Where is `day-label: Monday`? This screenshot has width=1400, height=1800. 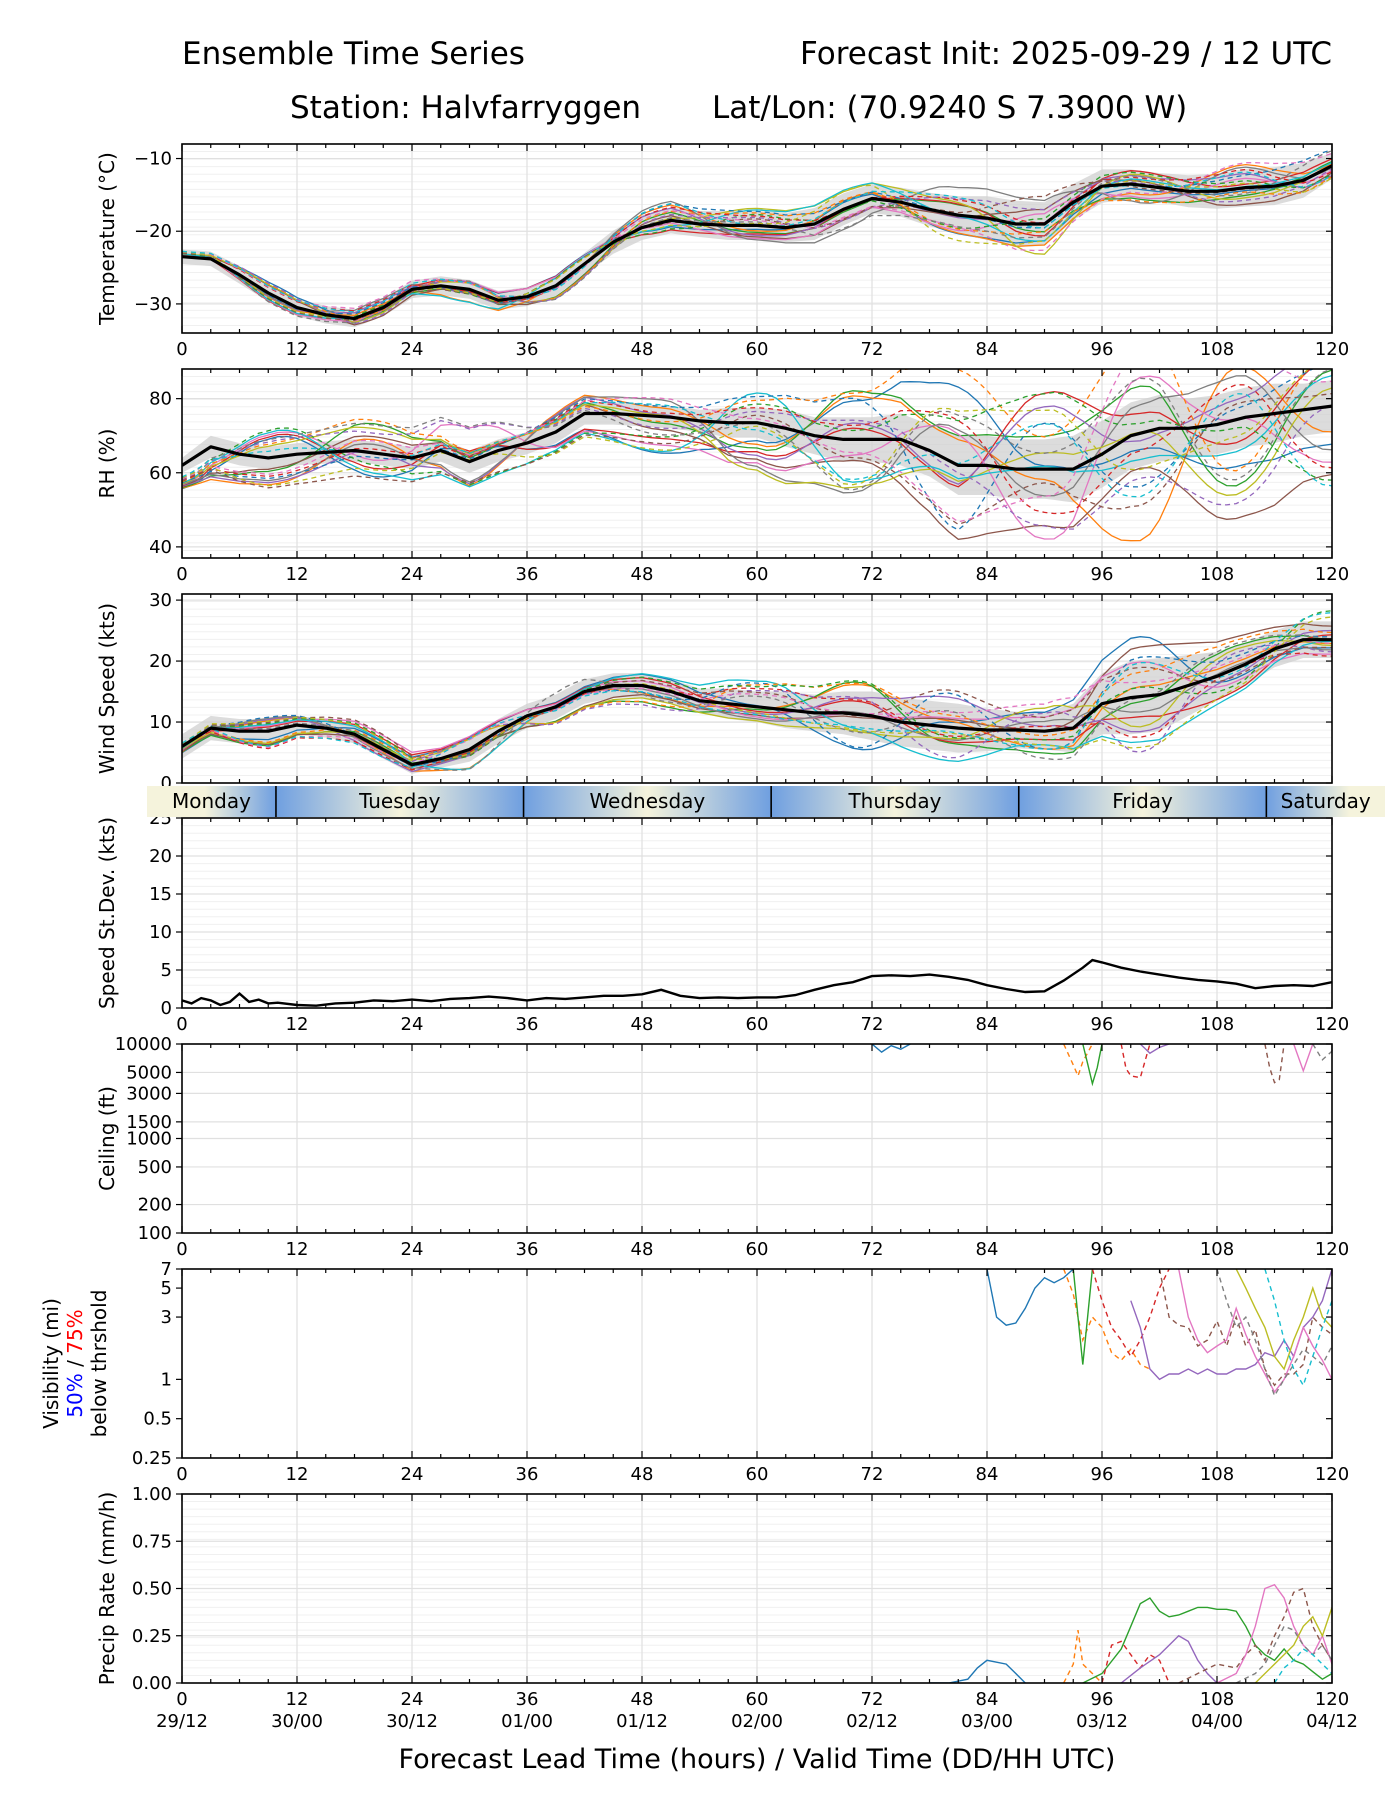
day-label: Monday is located at coordinates (211, 801).